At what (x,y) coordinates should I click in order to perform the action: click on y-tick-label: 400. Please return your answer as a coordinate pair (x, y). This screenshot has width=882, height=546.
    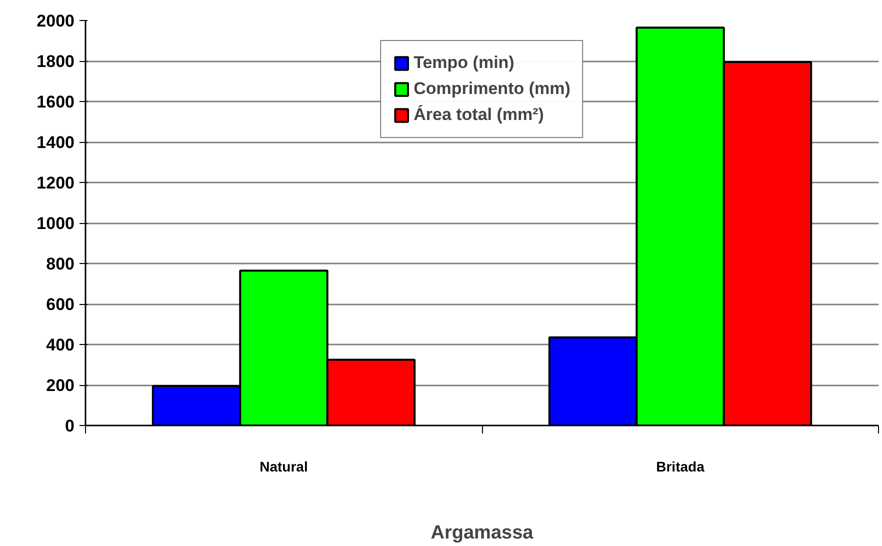
    Looking at the image, I should click on (60, 345).